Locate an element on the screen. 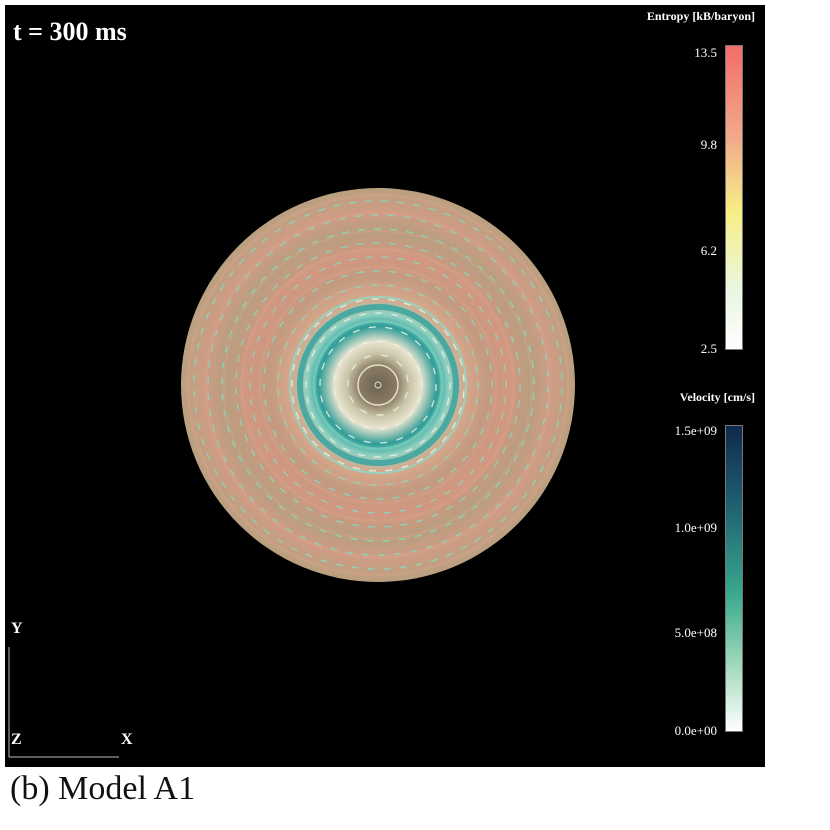 This screenshot has width=830, height=830. velocity-tick-max: 1.5e+09 is located at coordinates (695, 430).